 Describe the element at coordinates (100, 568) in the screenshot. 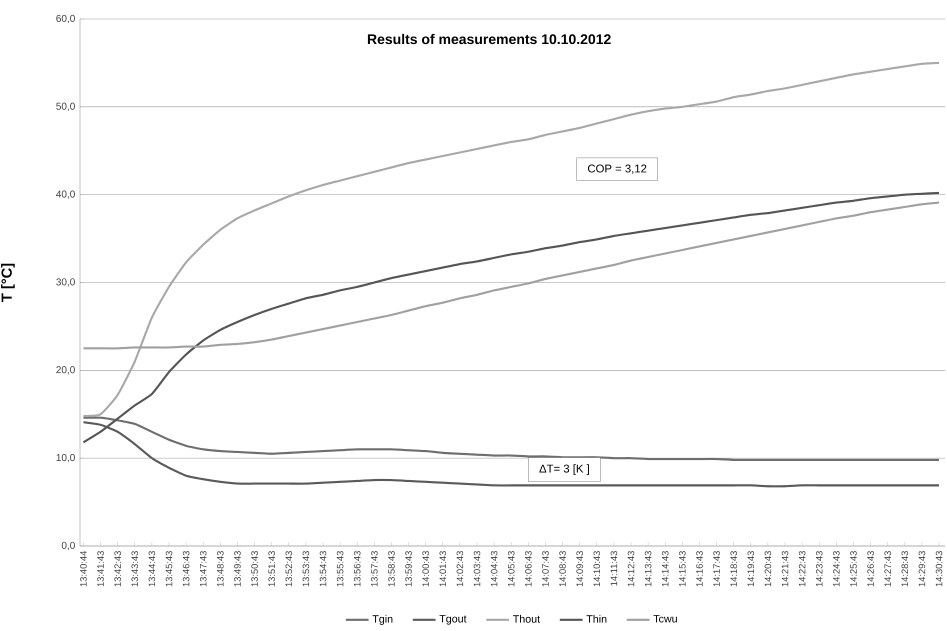

I see `x-tick-label: 13:41:43` at that location.